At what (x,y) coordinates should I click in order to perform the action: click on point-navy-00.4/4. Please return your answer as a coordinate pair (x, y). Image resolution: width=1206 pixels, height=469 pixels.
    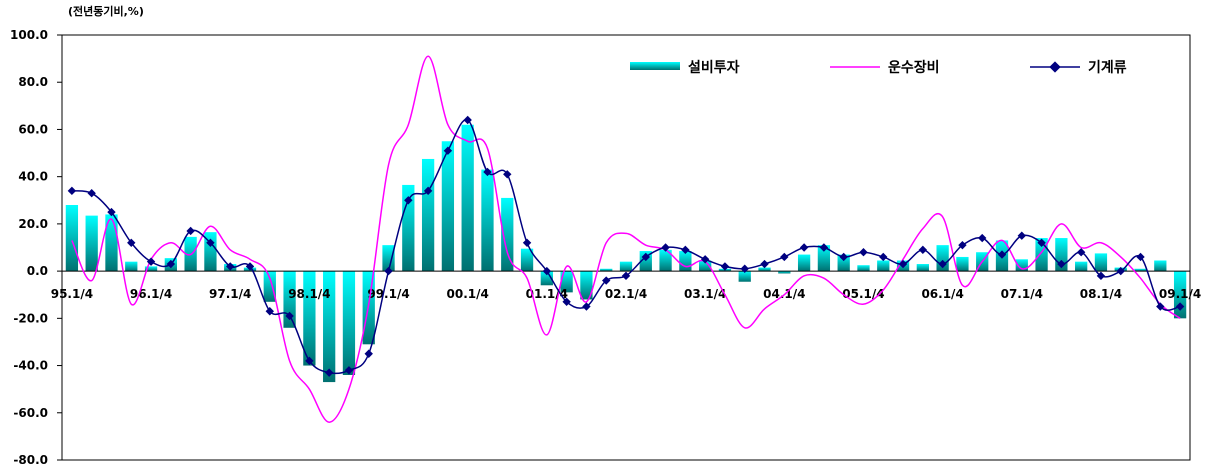
    Looking at the image, I should click on (527, 242).